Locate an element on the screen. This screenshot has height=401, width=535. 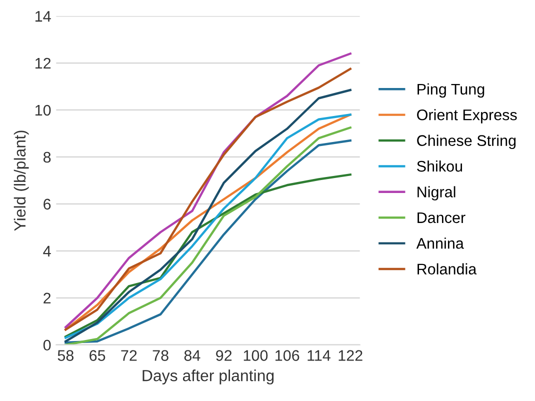
legend-label: Ping Tung is located at coordinates (451, 90).